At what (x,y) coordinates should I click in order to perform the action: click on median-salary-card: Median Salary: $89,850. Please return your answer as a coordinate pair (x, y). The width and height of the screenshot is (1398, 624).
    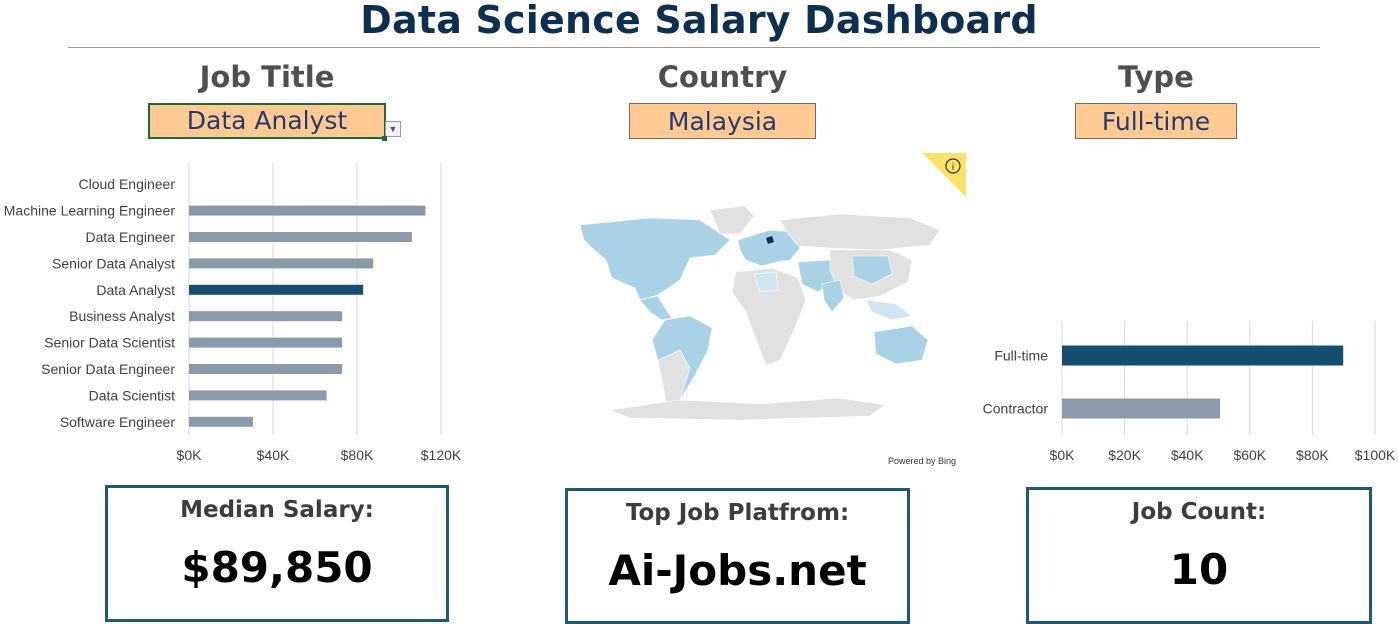
    Looking at the image, I should click on (277, 553).